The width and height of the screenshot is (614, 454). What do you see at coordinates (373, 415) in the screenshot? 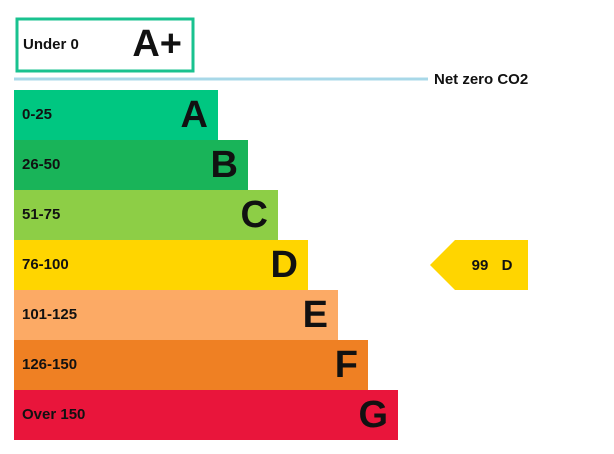
I see `band-letter: G` at bounding box center [373, 415].